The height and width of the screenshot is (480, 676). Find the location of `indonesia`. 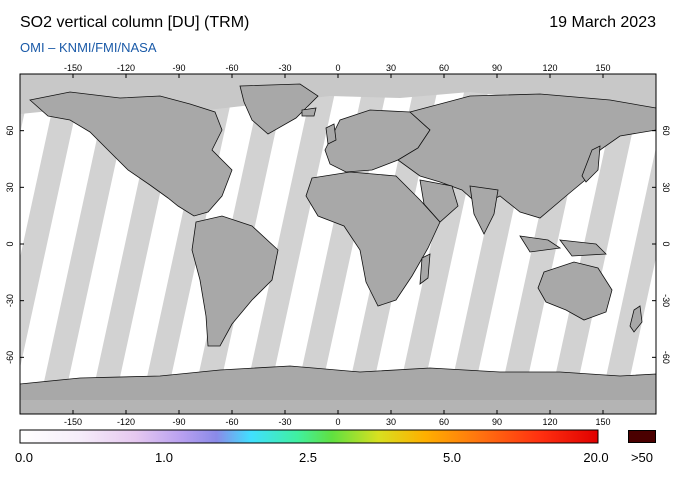

indonesia is located at coordinates (563, 246).